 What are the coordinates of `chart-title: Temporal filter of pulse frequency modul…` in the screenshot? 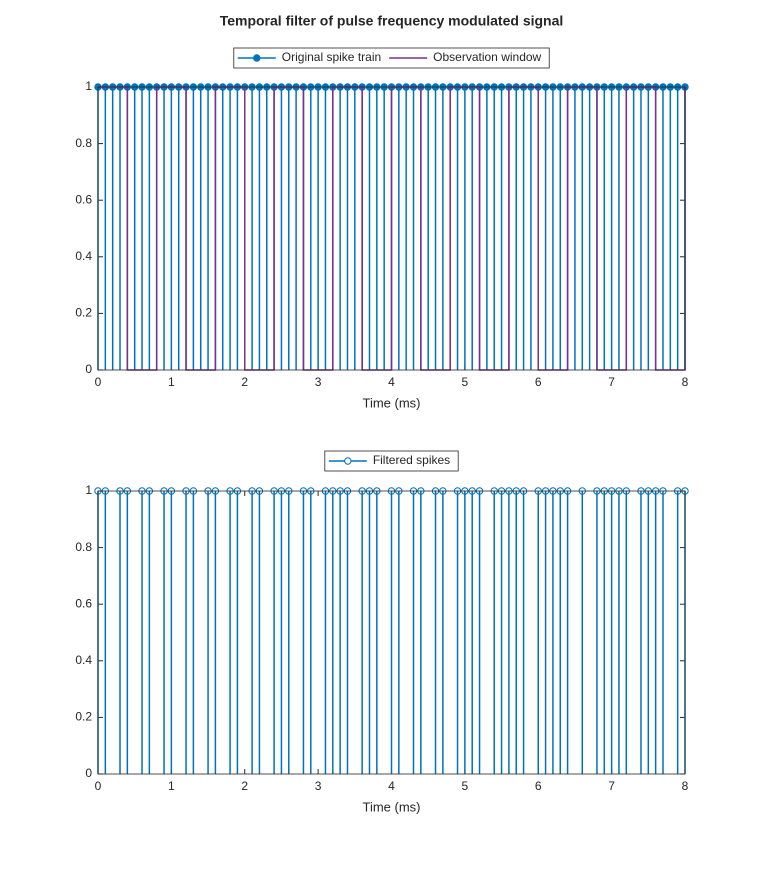 It's located at (392, 21).